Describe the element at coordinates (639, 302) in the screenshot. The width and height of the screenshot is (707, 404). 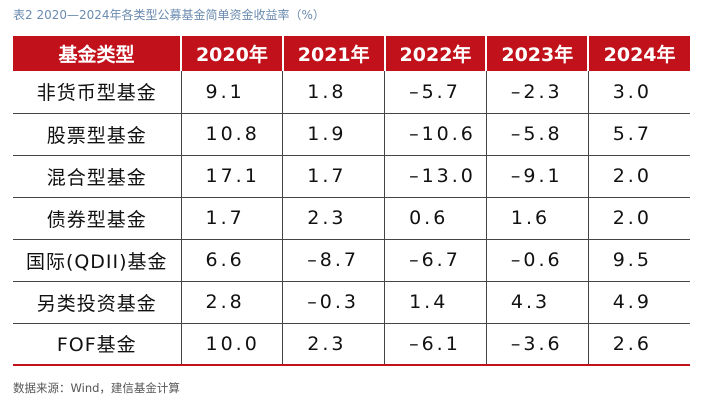
I see `value-cell: 4.9` at that location.